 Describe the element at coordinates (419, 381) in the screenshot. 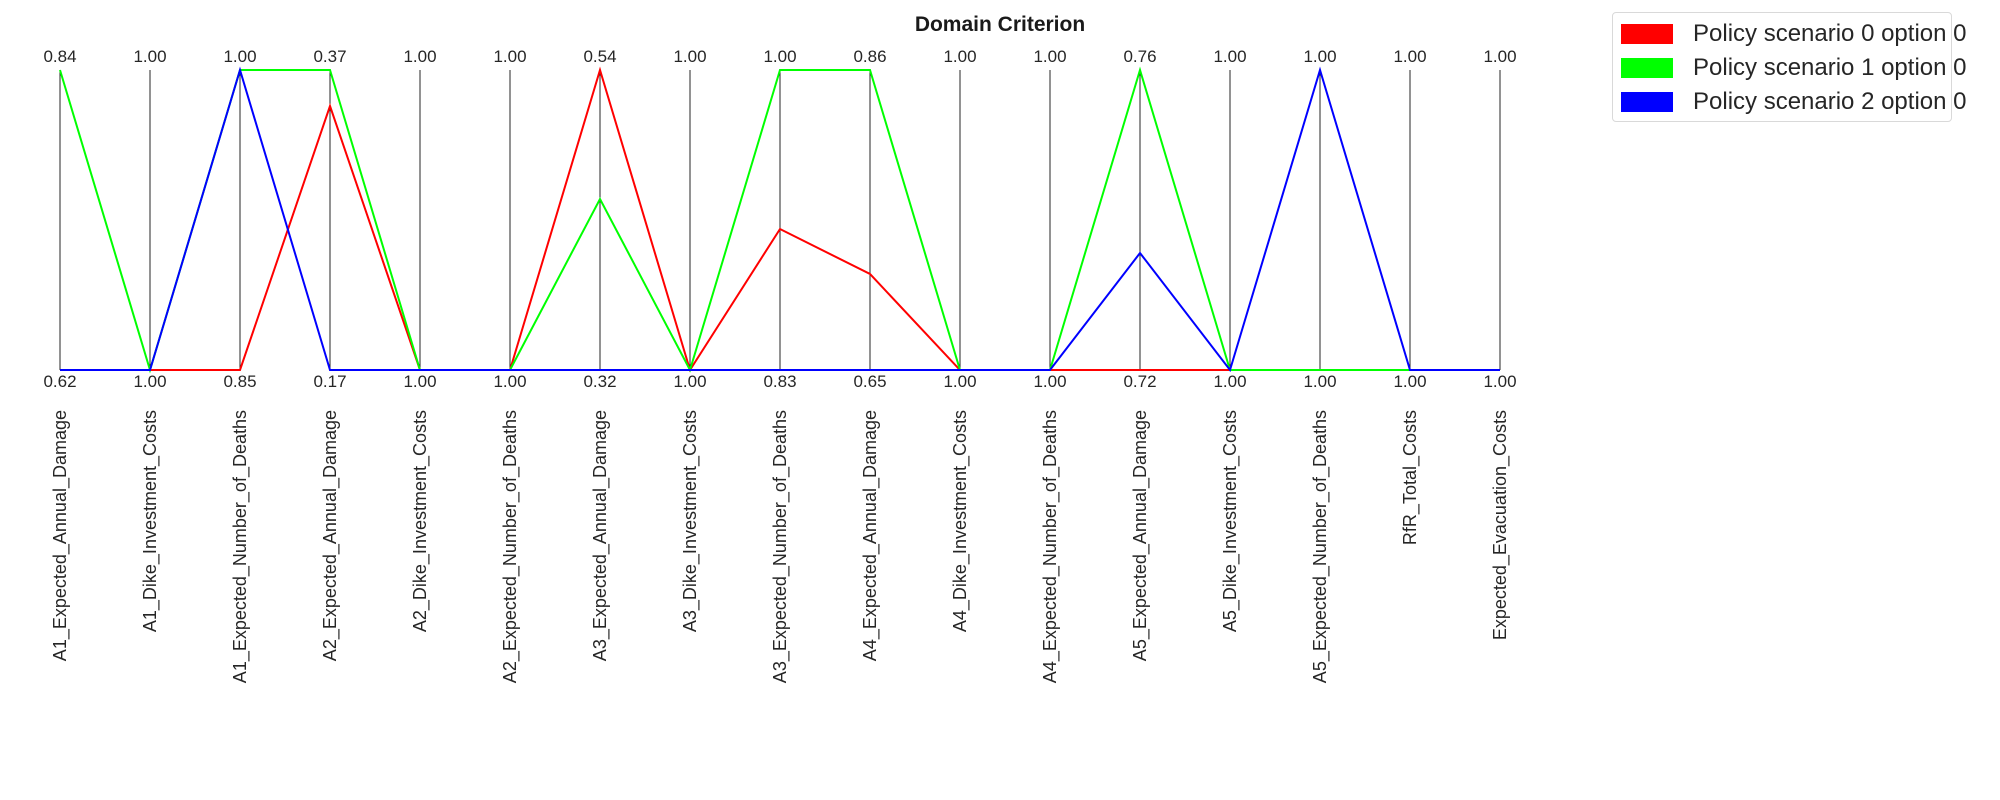

I see `axis-bottom-label-4: 1.00` at that location.